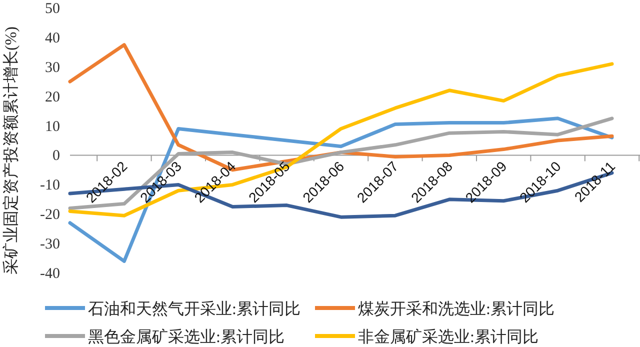 The height and width of the screenshot is (347, 640). I want to click on y-tick-label: 0, so click(56, 156).